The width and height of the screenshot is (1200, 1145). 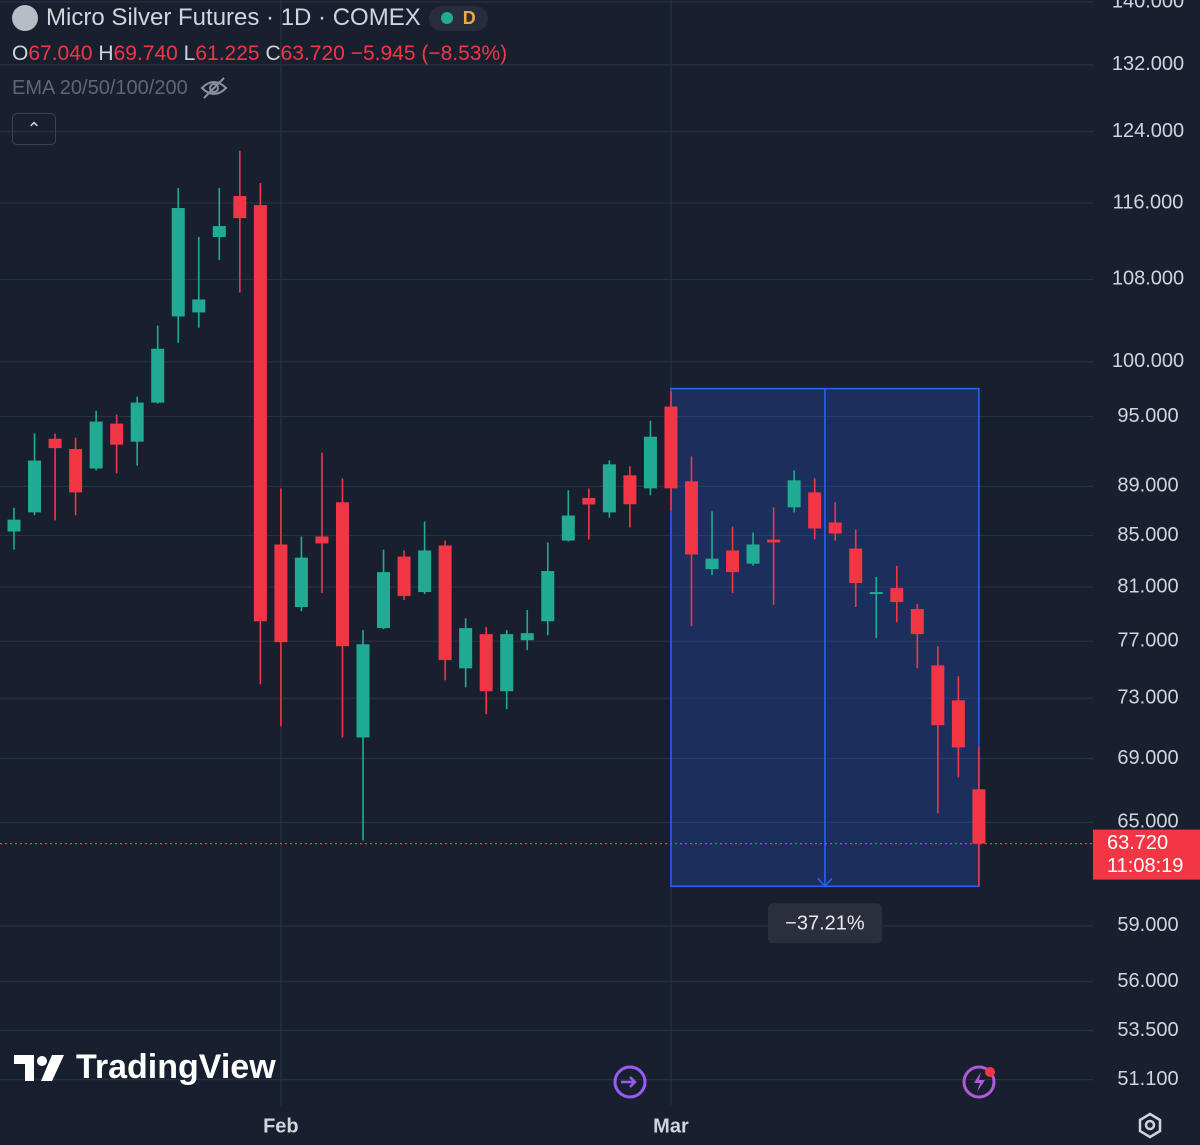 I want to click on status-badge: D, so click(x=458, y=18).